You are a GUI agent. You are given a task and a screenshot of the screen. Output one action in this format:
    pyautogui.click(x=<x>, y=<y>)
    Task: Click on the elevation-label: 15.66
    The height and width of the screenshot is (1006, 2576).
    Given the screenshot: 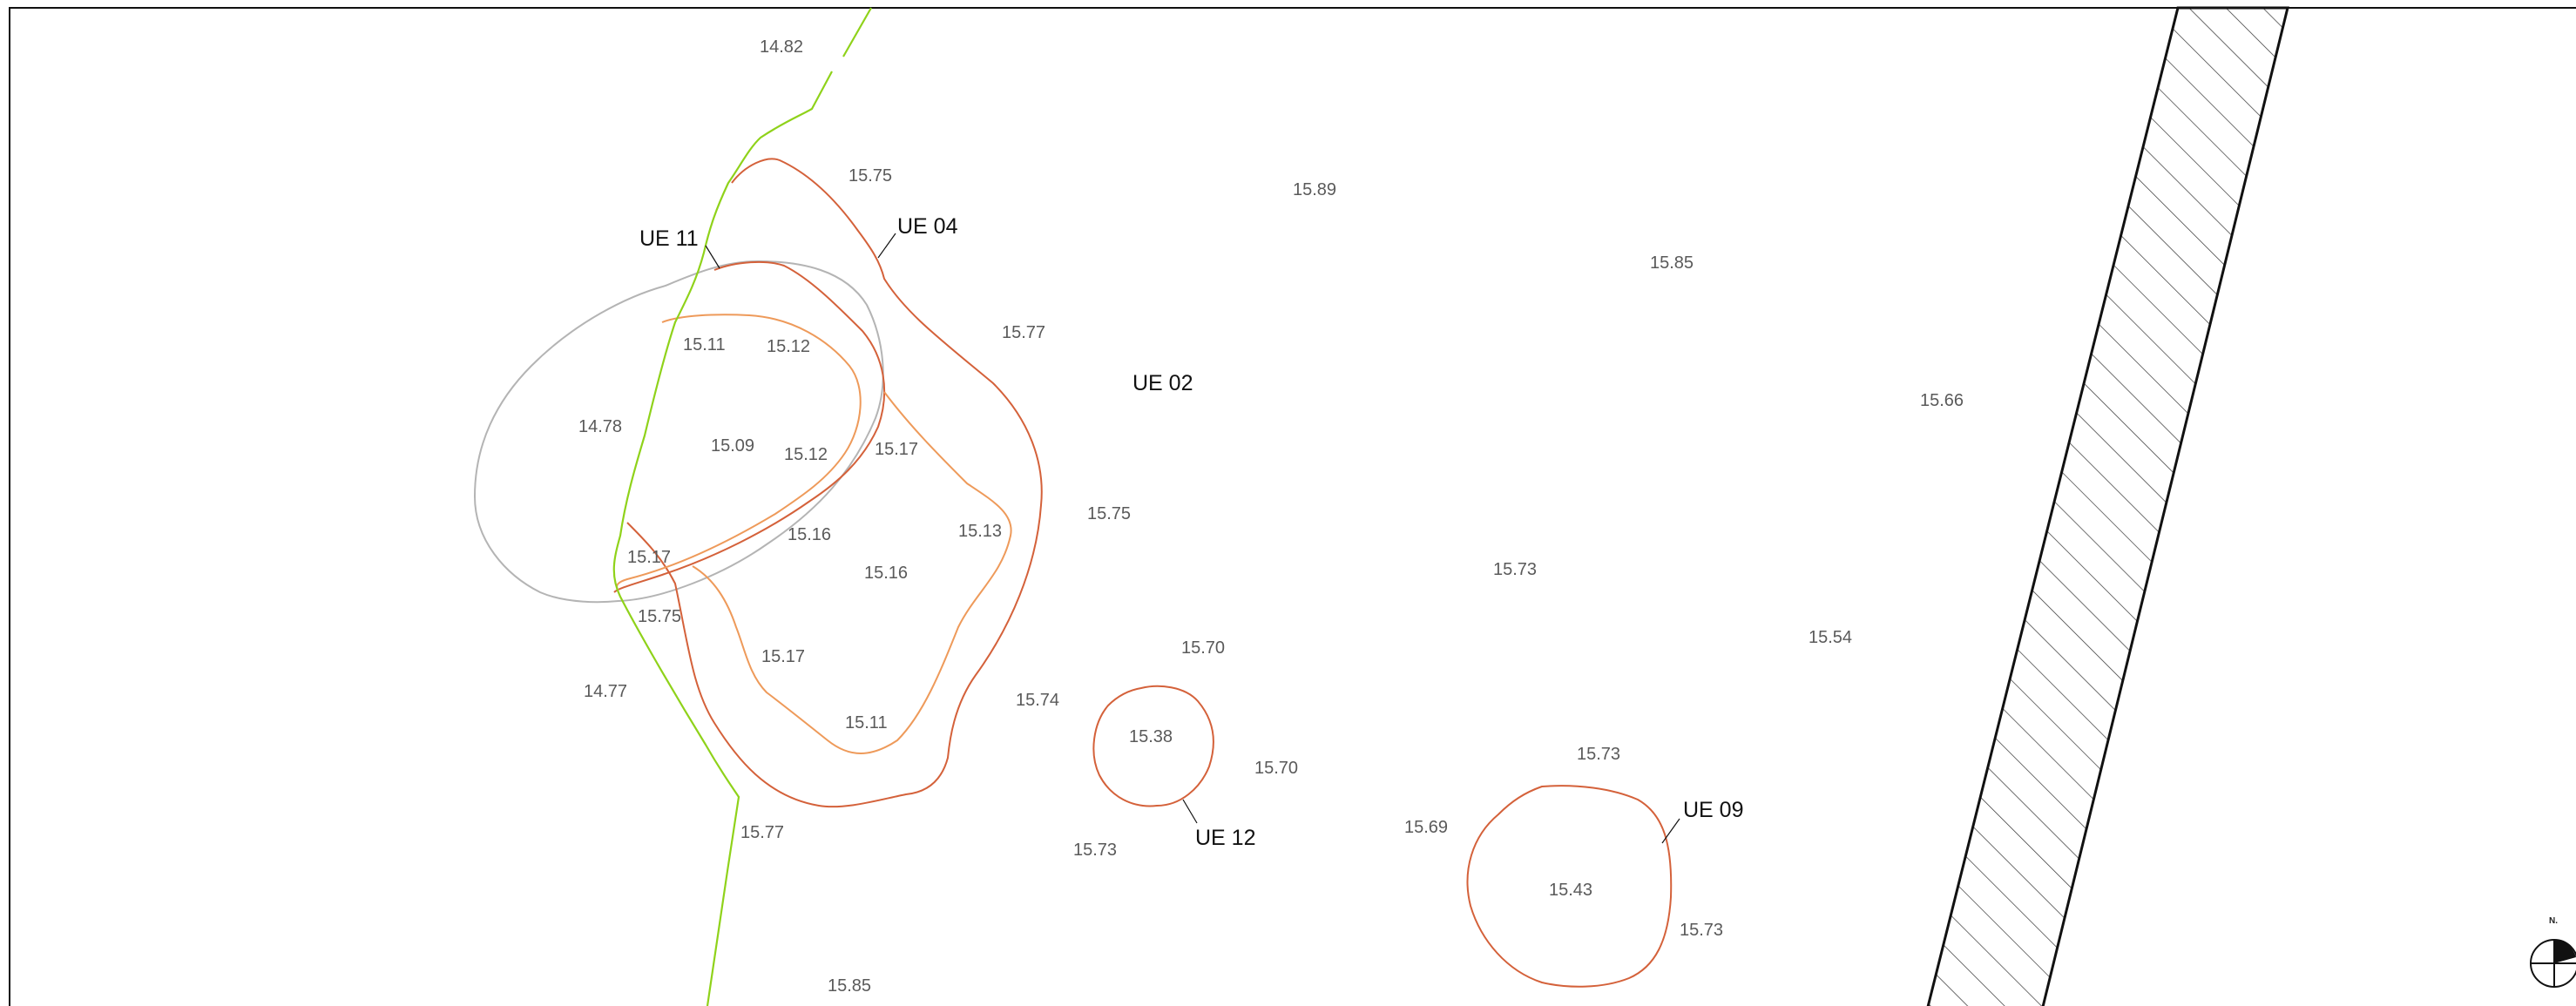 What is the action you would take?
    pyautogui.click(x=1942, y=401)
    